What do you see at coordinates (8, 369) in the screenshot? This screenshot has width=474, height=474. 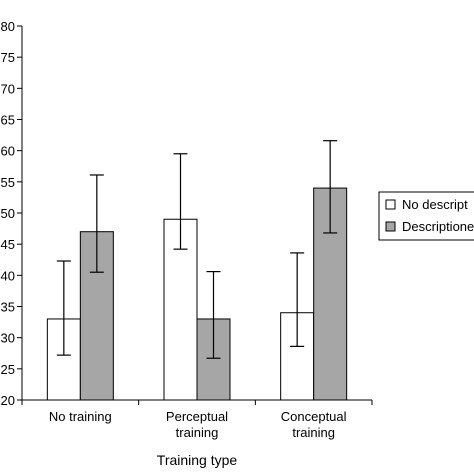 I see `y-tick-label: 25` at bounding box center [8, 369].